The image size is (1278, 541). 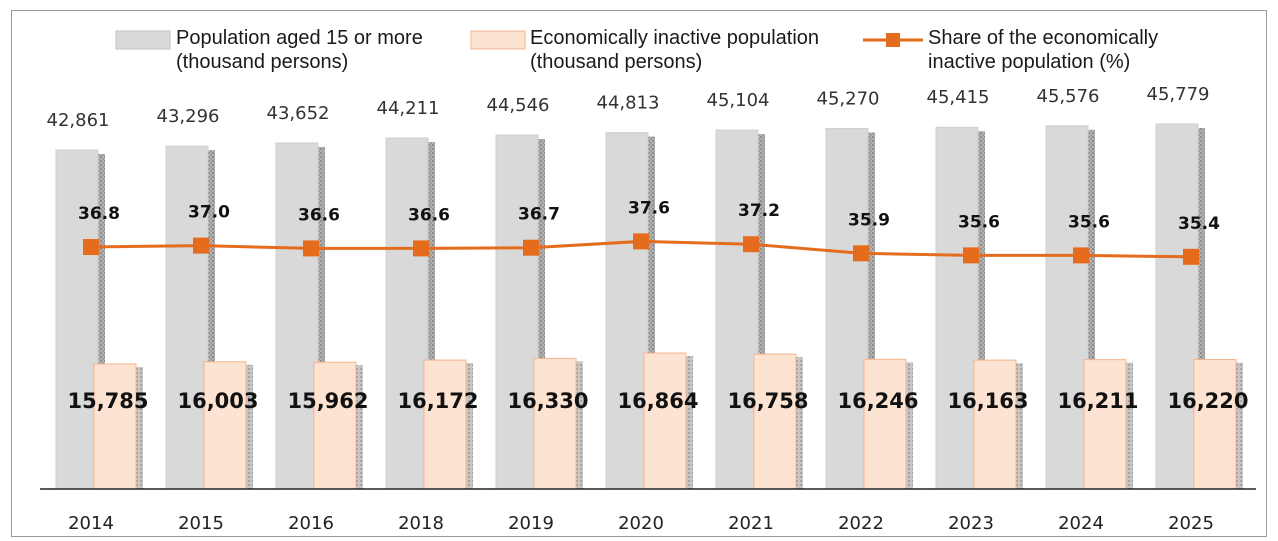 I want to click on legend-label-inactive-line2: (thousand persons), so click(x=616, y=62).